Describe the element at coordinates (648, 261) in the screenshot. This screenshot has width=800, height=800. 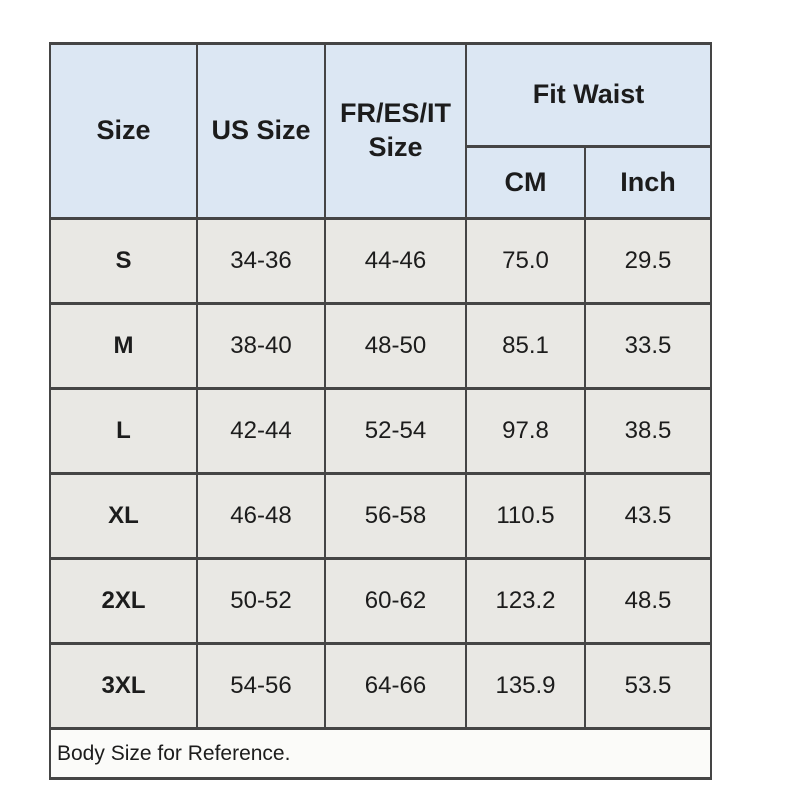
I see `cell-waist-inch: 29.5` at that location.